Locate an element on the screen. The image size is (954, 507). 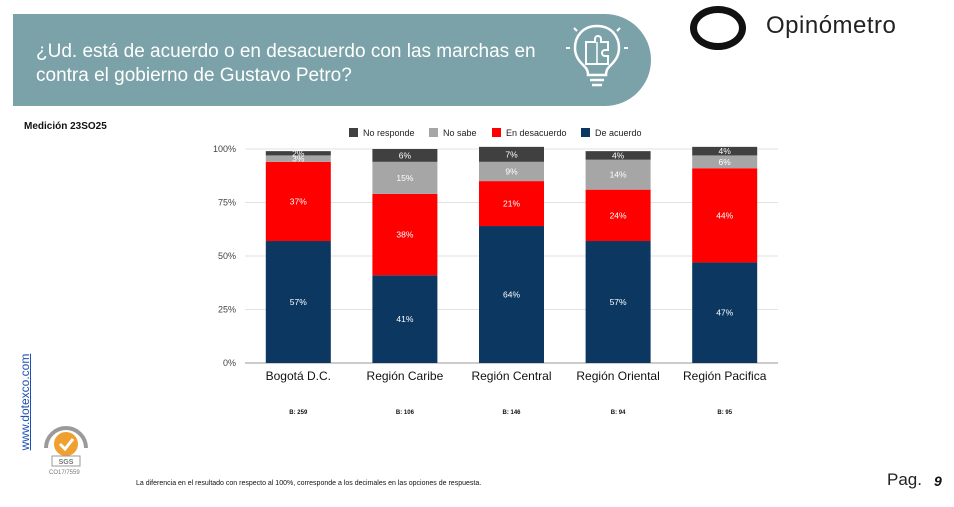
category-label: Región Caribe is located at coordinates (405, 376).